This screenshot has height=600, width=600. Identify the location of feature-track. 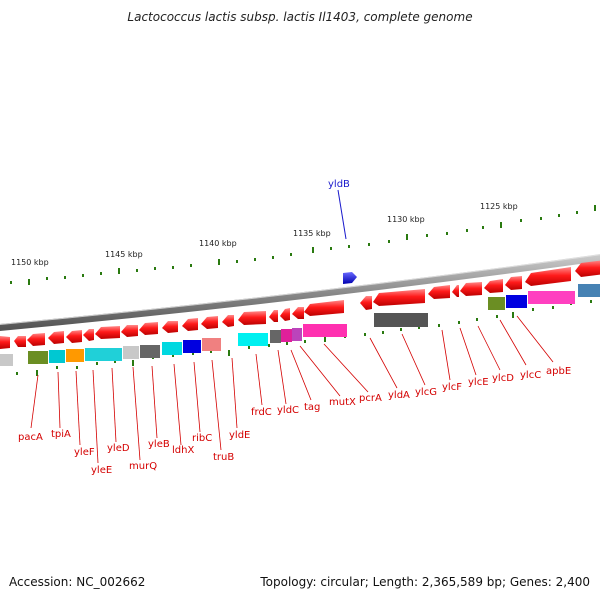
(300, 325).